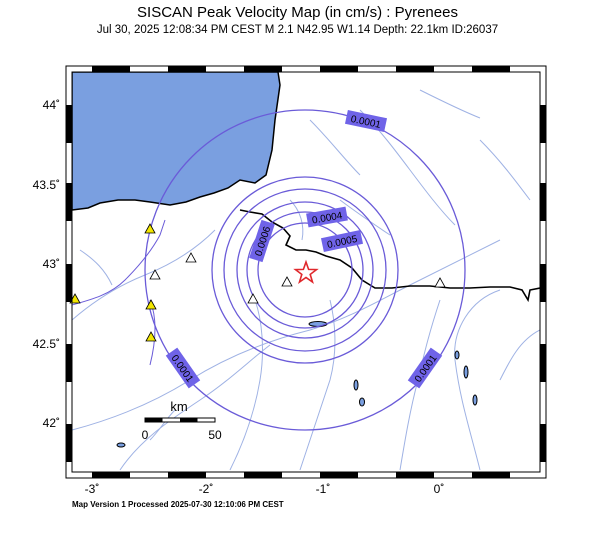 The image size is (595, 542). I want to click on stations, so click(257, 282).